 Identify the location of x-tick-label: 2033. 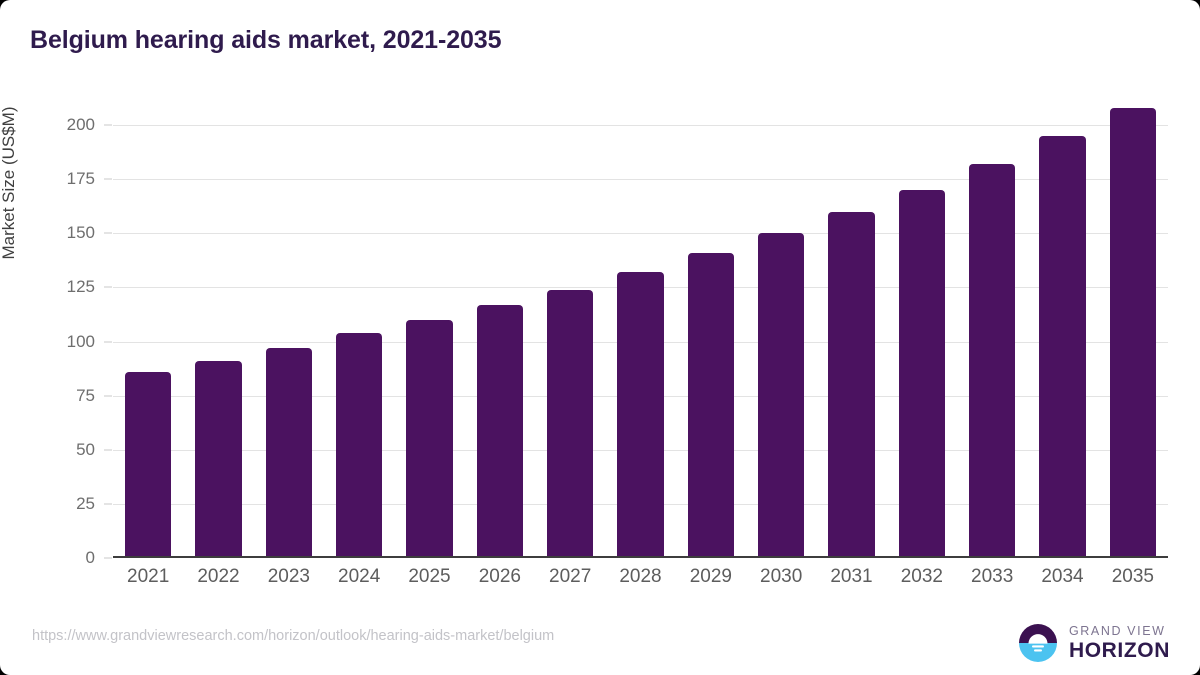
(992, 576).